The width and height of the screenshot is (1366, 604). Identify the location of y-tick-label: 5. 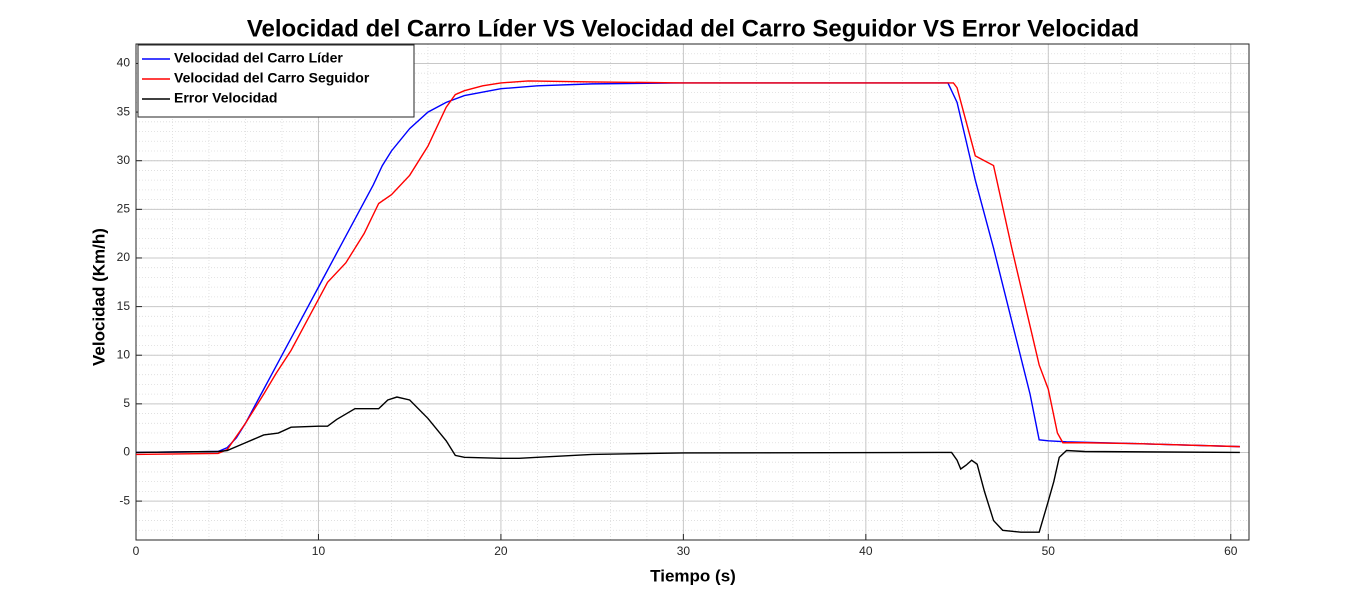
(126, 403).